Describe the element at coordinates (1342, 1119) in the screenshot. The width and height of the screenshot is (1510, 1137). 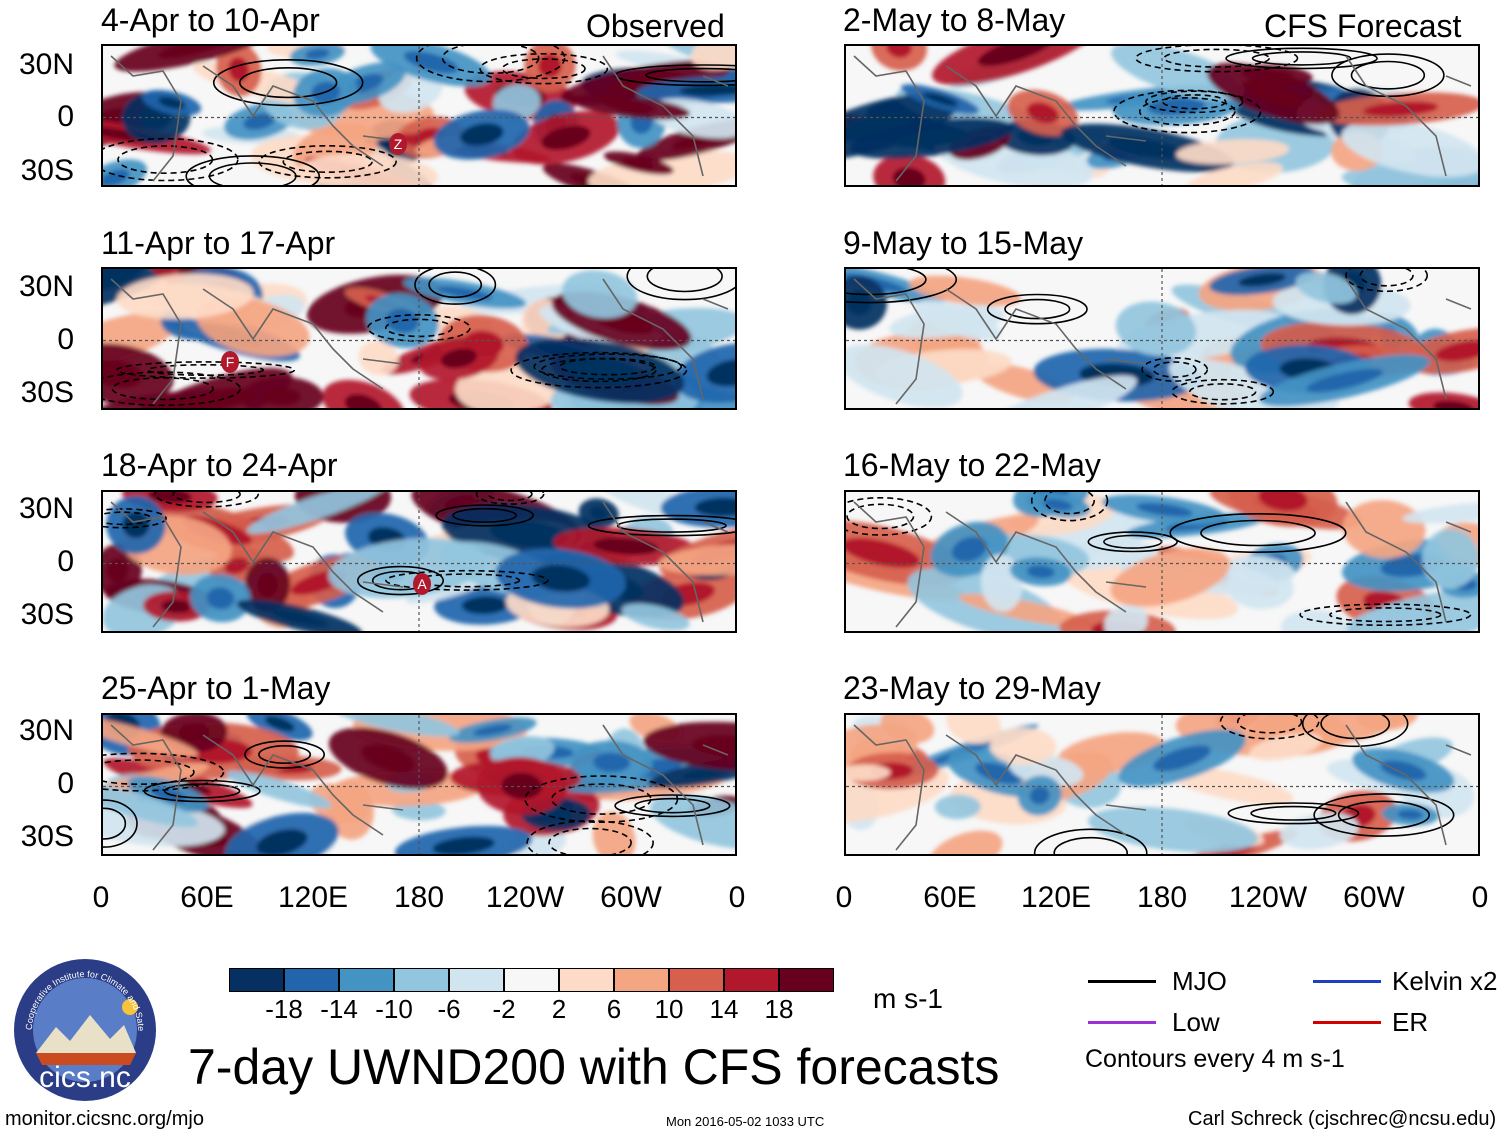
I see `footer-author: Carl Schreck (cjschrec@ncsu.edu)` at that location.